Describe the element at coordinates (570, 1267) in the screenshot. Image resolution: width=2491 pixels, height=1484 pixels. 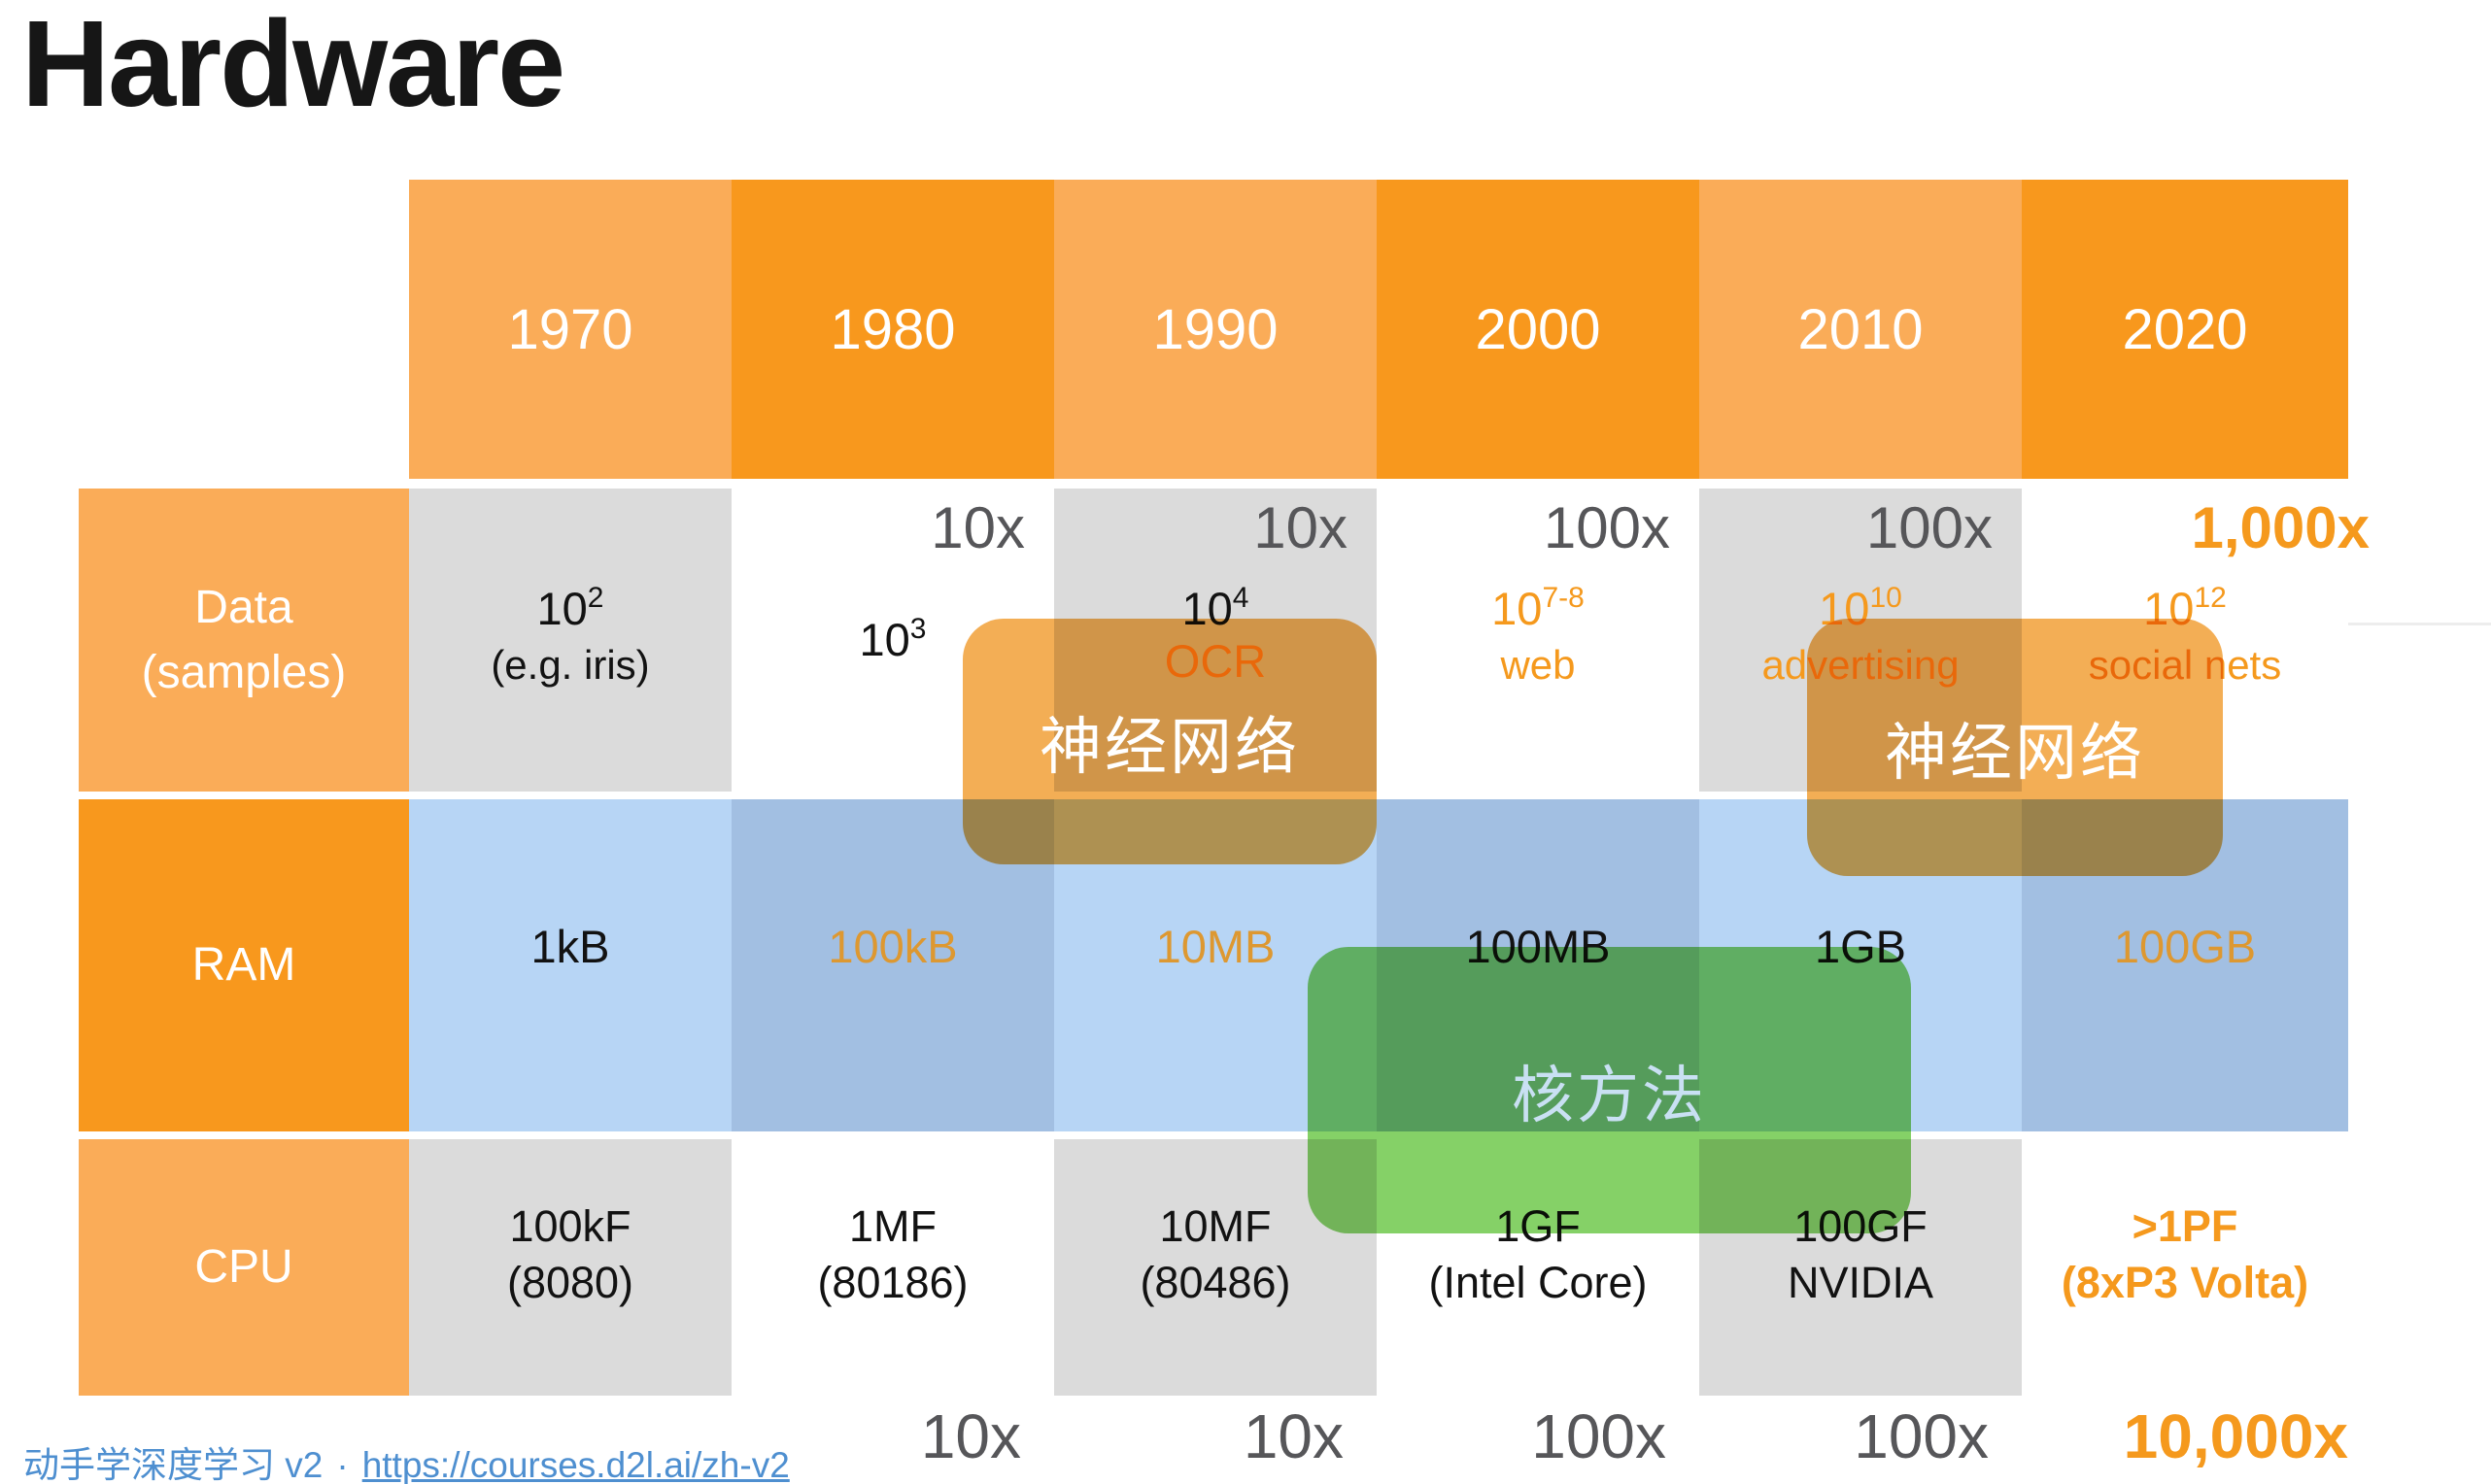
I see `cpu-cell-1970: 100kF (8080)` at that location.